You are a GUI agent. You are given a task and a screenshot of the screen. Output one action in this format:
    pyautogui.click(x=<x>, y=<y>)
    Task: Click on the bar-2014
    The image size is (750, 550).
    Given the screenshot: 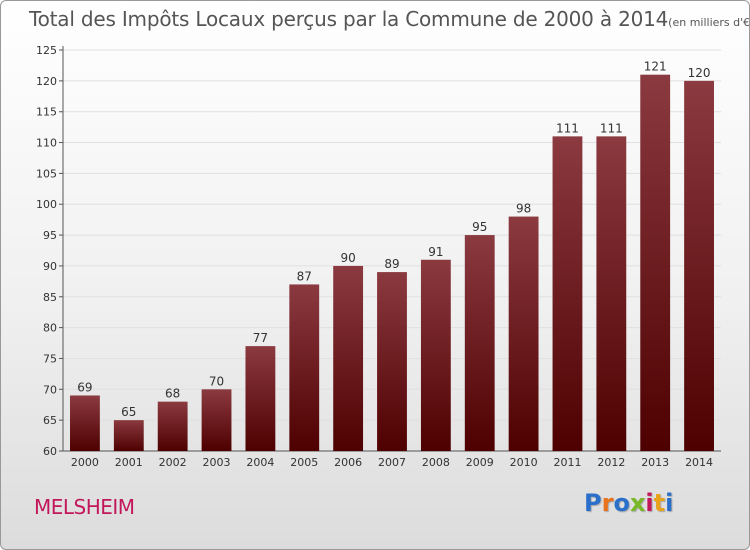 What is the action you would take?
    pyautogui.click(x=699, y=265)
    